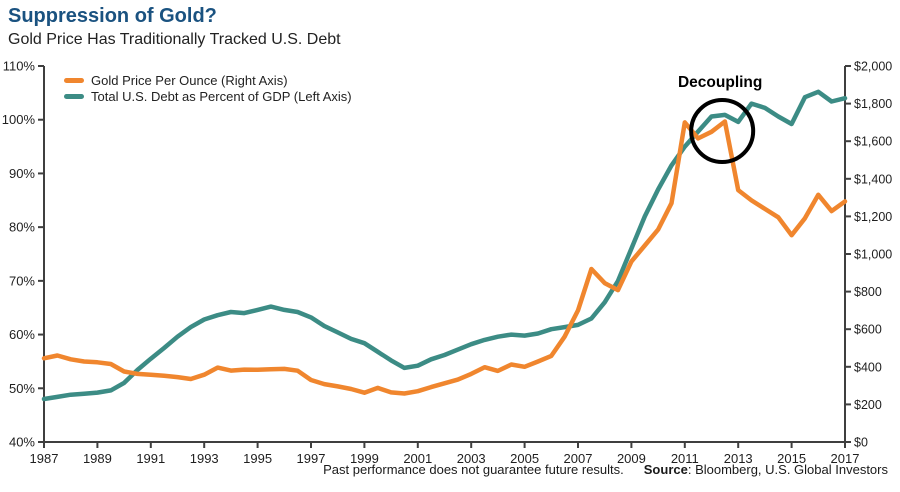 The width and height of the screenshot is (900, 492). I want to click on x-axis-tick-label: 1997, so click(311, 458).